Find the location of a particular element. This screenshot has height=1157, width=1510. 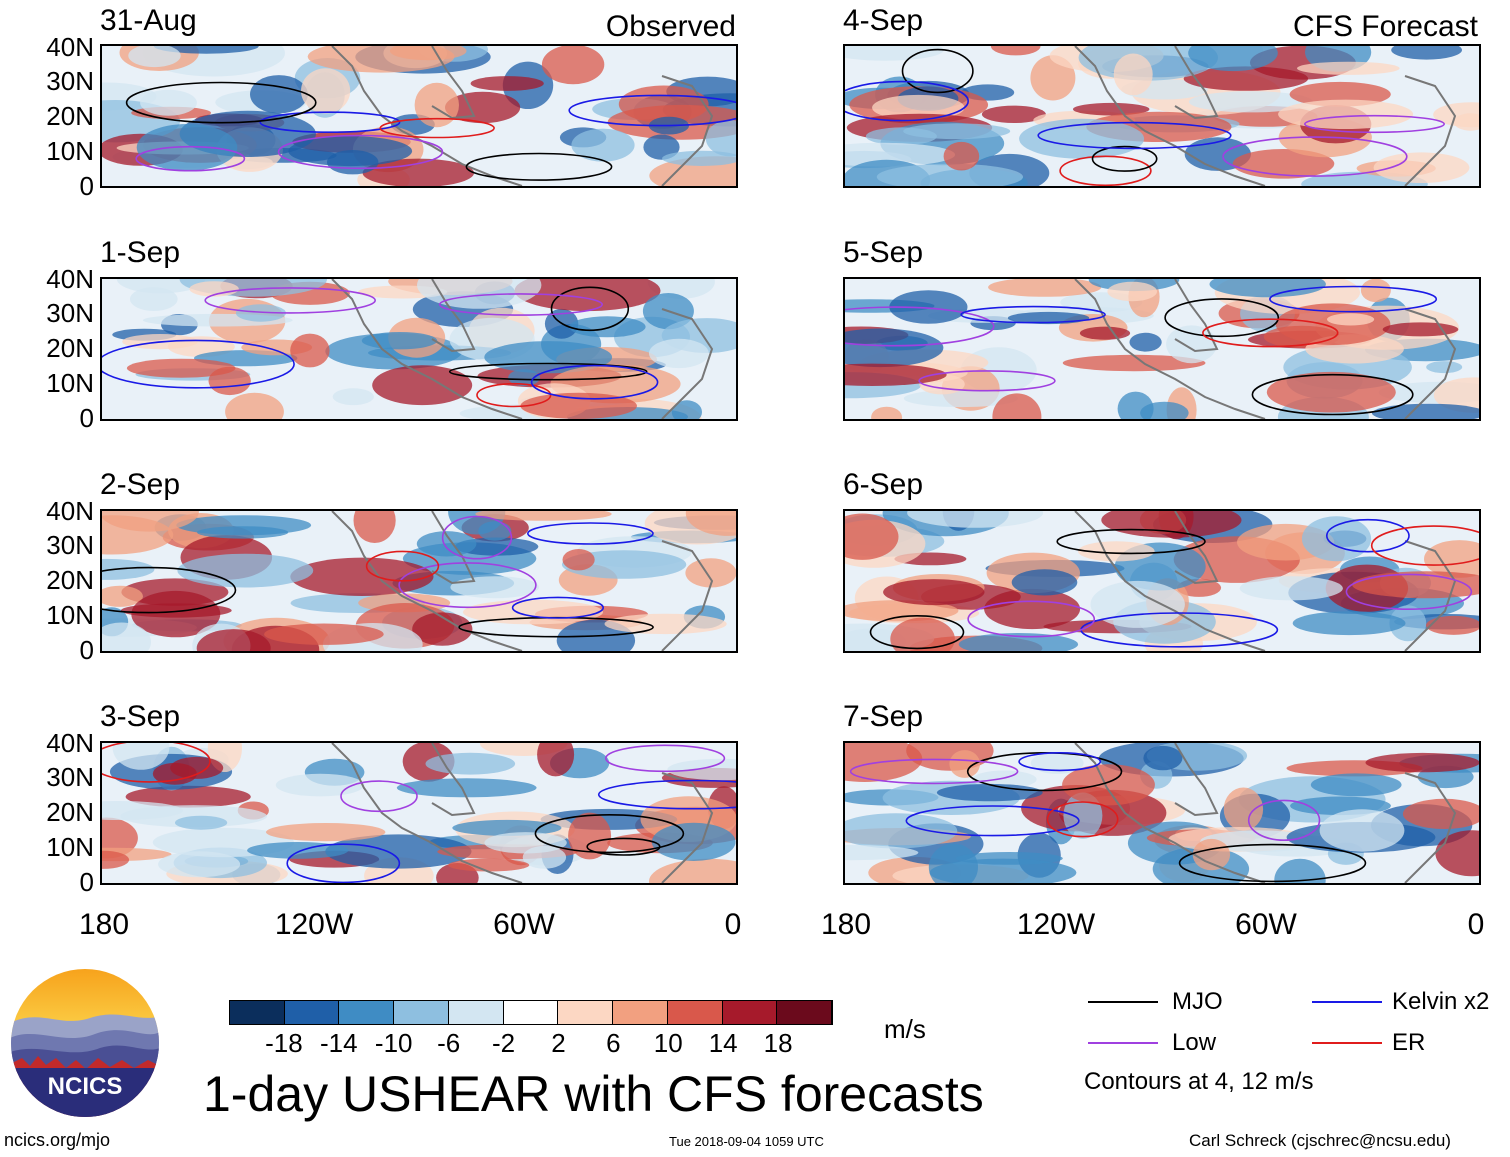

colorbar-tick: -10 is located at coordinates (393, 1043).